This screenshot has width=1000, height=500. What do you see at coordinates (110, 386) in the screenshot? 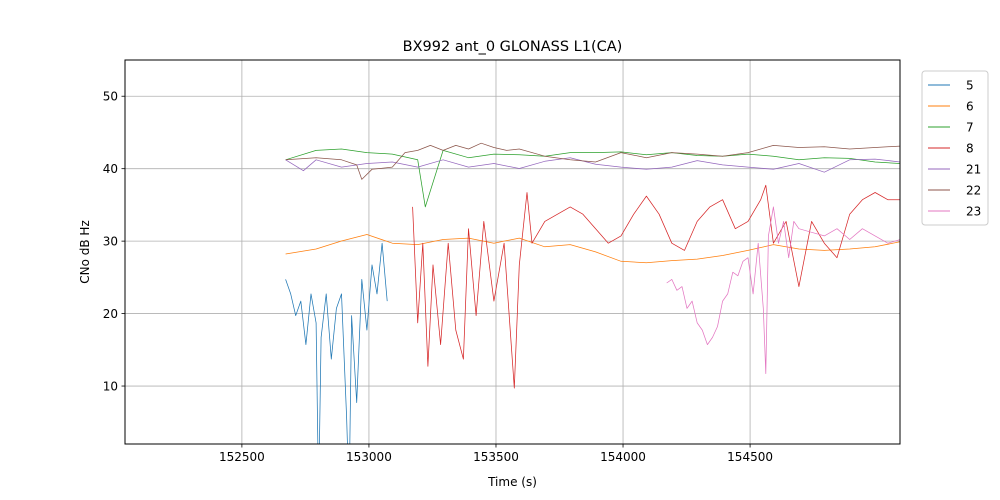
I see `y-tick-label: 10` at bounding box center [110, 386].